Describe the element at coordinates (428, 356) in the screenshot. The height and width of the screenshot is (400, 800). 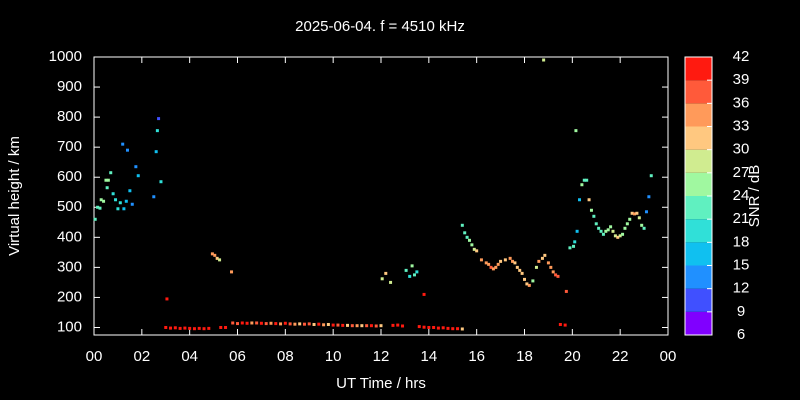
I see `x-tick-label: 14` at that location.